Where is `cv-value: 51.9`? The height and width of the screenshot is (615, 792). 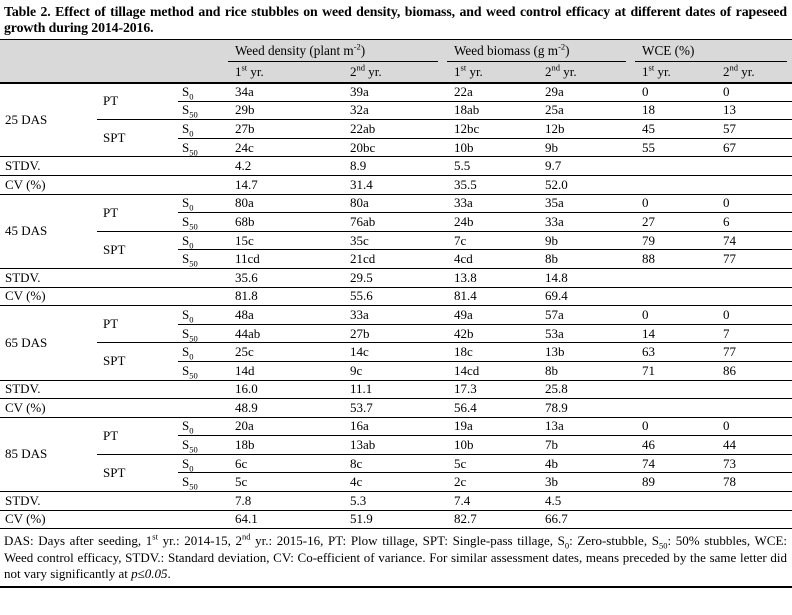
cv-value: 51.9 is located at coordinates (395, 520).